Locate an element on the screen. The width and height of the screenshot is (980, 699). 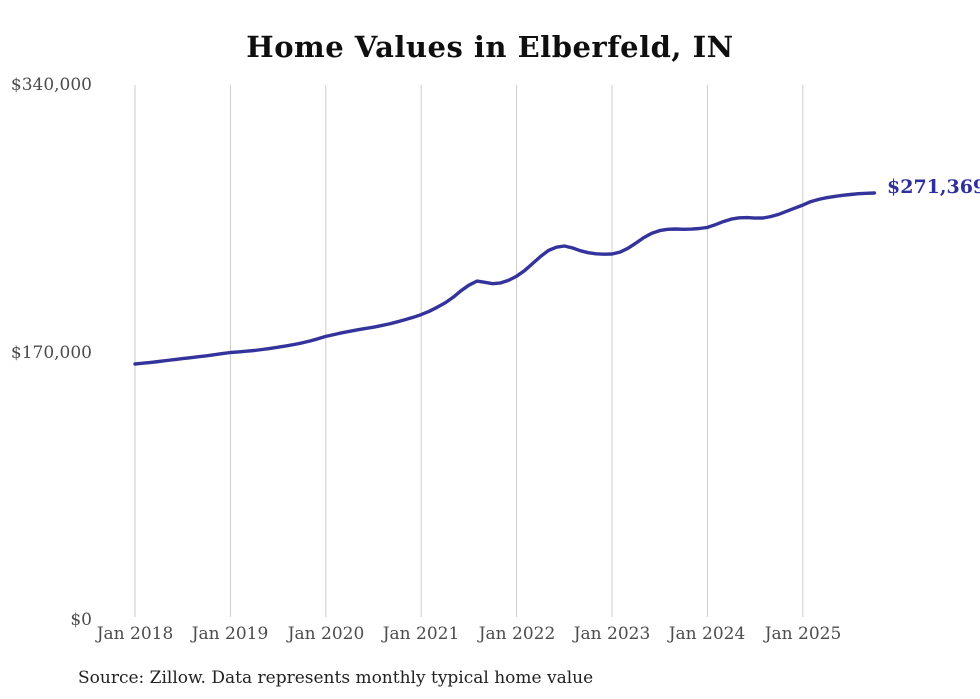
y-tick-label: $340,000 is located at coordinates (51, 85).